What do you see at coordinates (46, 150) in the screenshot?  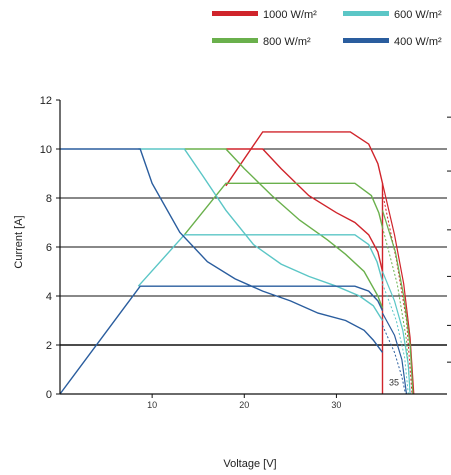 I see `y-tick-label-10: 10` at bounding box center [46, 150].